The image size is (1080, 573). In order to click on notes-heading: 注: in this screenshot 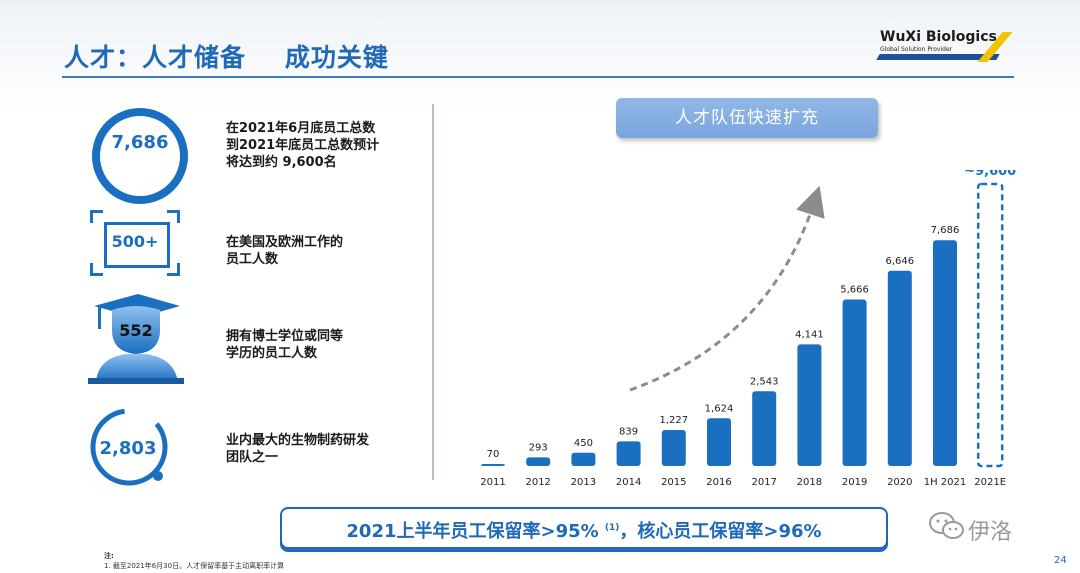, I will do `click(109, 556)`.